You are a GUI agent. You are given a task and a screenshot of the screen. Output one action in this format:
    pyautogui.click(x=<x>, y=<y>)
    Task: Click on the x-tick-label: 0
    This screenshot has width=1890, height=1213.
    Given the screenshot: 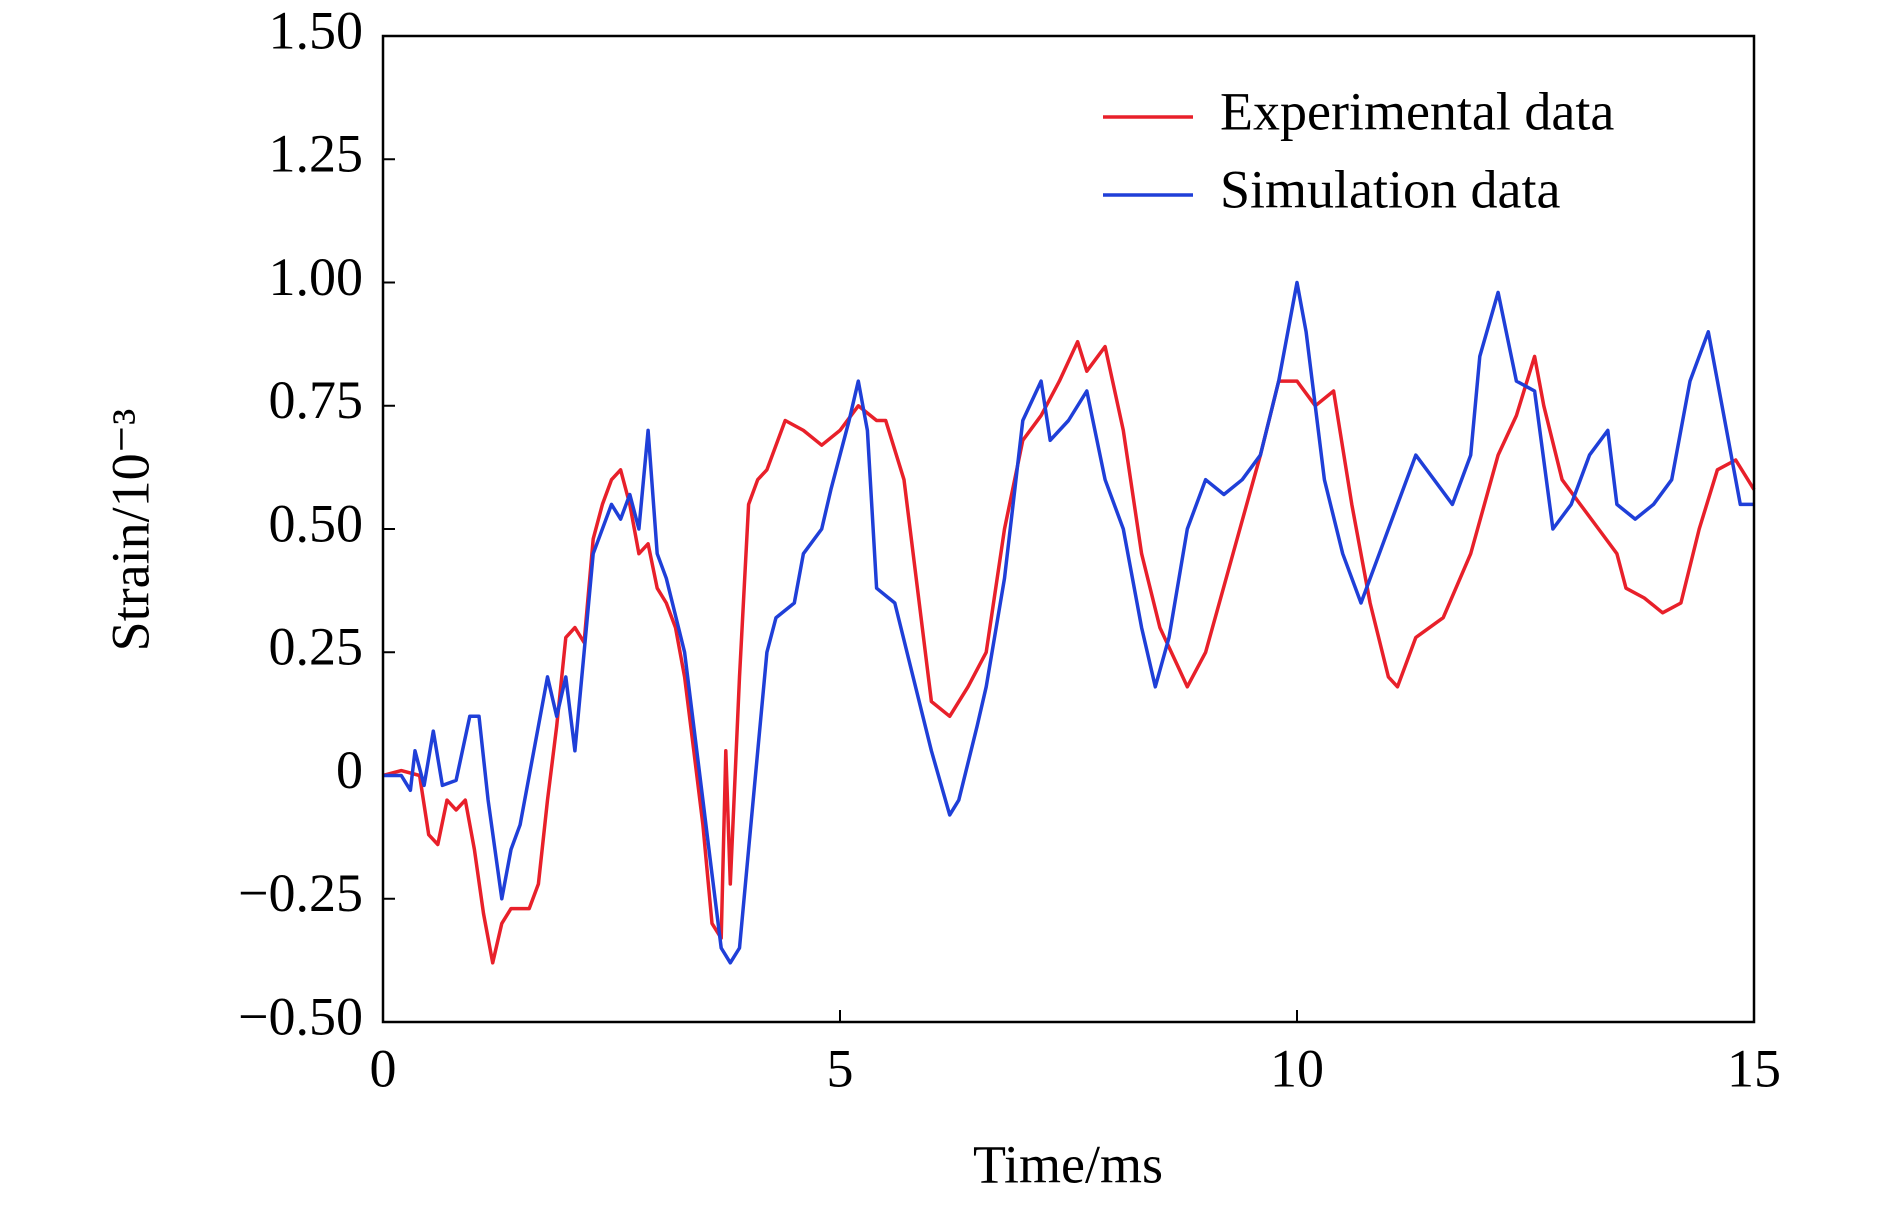 What is the action you would take?
    pyautogui.click(x=383, y=1068)
    